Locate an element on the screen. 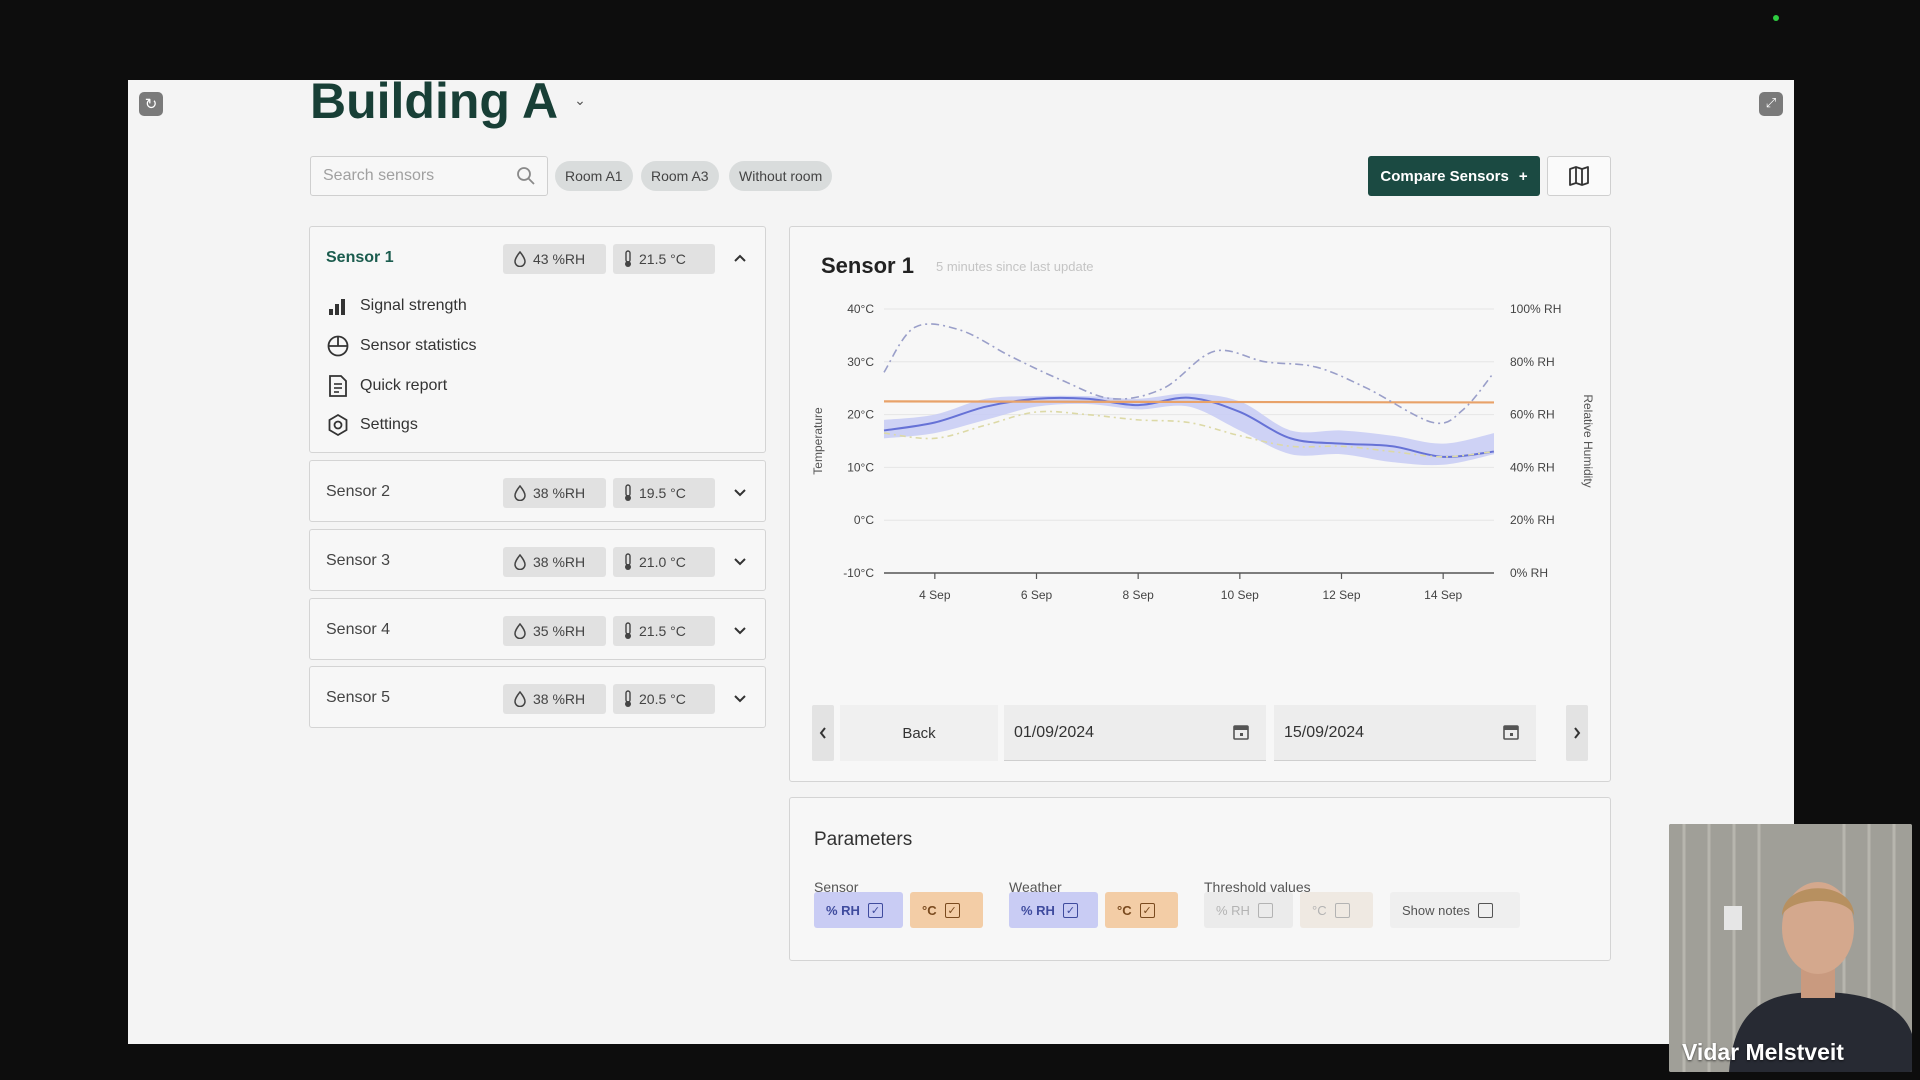  menu-quick-report: Quick report is located at coordinates (386, 386).